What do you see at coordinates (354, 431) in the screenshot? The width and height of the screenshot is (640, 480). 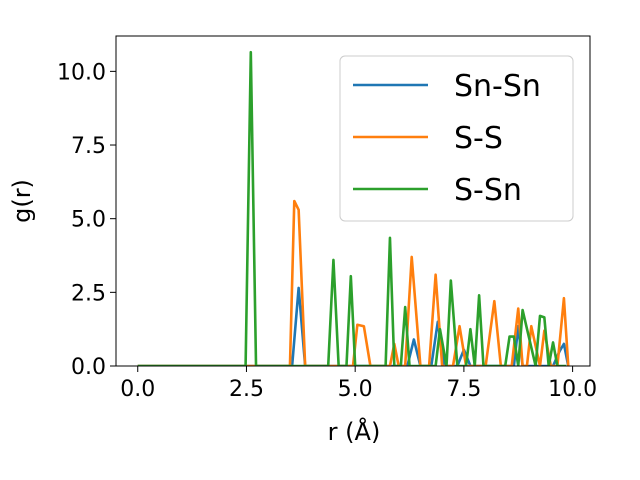 I see `x-axis-label: r (Å)` at bounding box center [354, 431].